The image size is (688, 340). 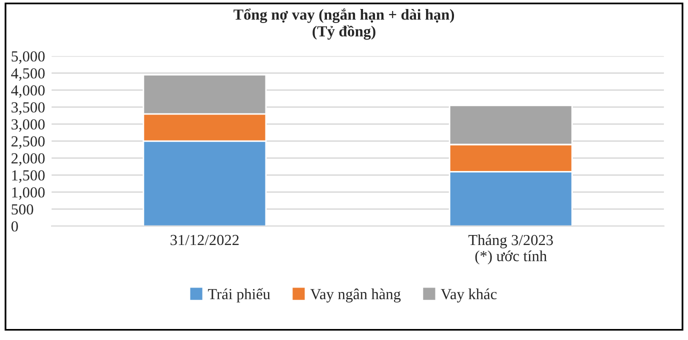 I want to click on x-tick-label: Tháng 3/2023 (*) ước tính, so click(x=510, y=249).